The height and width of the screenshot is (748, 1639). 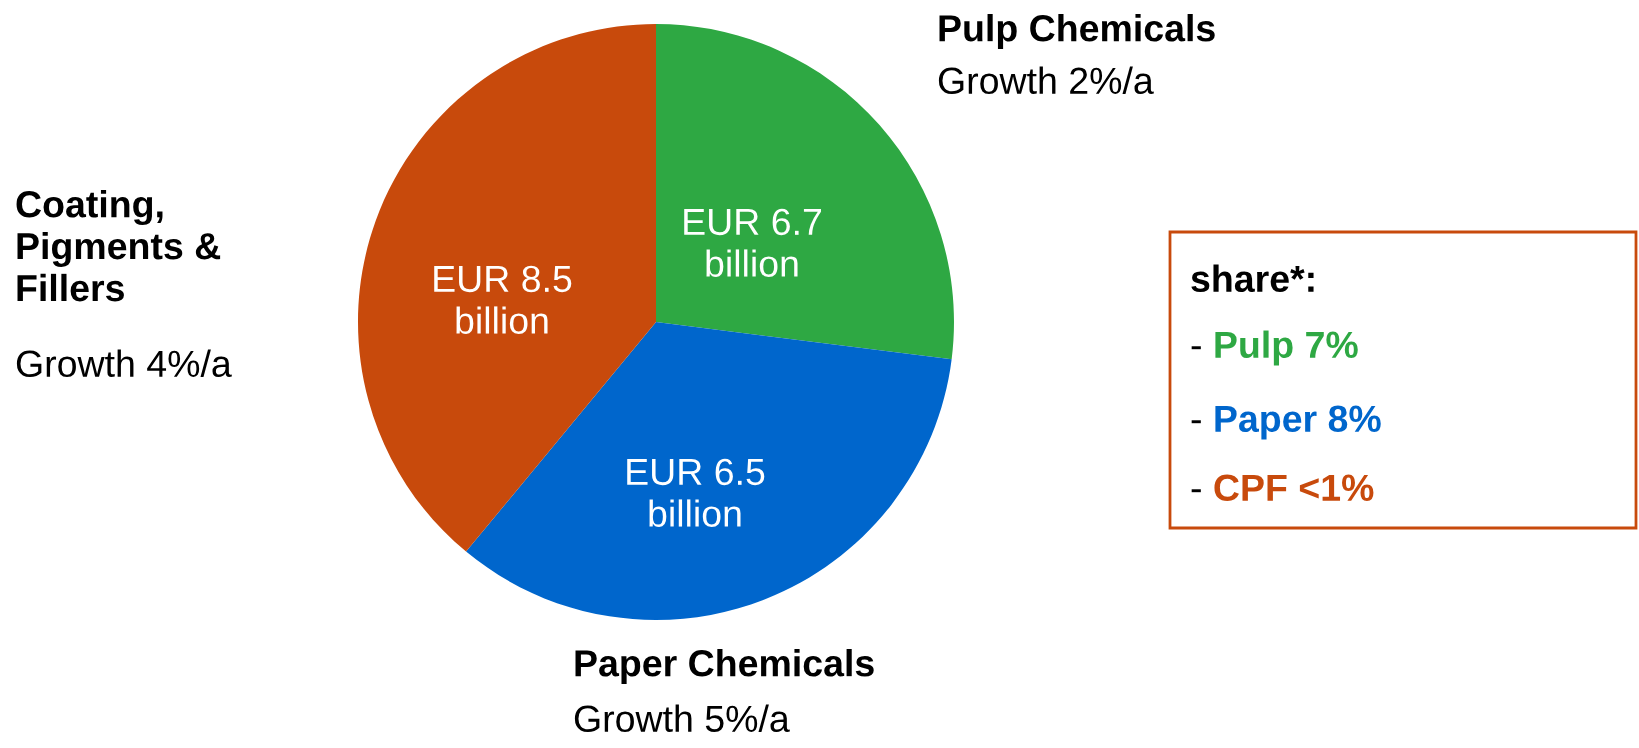 What do you see at coordinates (1046, 80) in the screenshot?
I see `text: Growth 2%/a` at bounding box center [1046, 80].